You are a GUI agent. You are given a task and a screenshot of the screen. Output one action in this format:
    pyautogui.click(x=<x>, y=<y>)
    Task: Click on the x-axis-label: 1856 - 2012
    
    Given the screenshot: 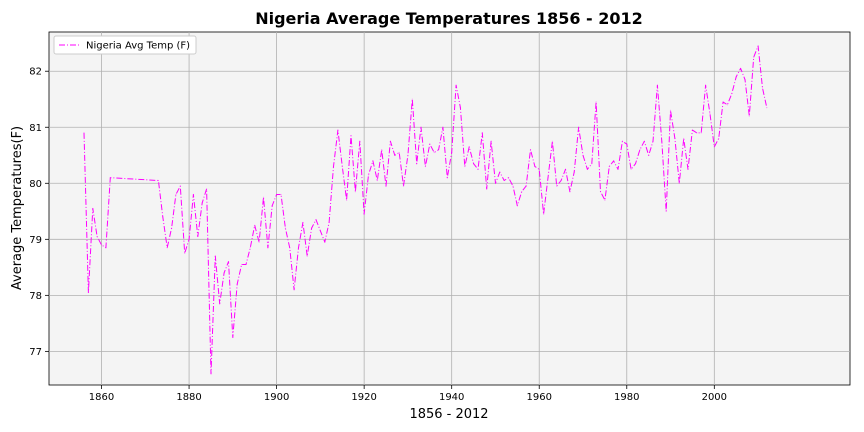 What is the action you would take?
    pyautogui.click(x=448, y=414)
    